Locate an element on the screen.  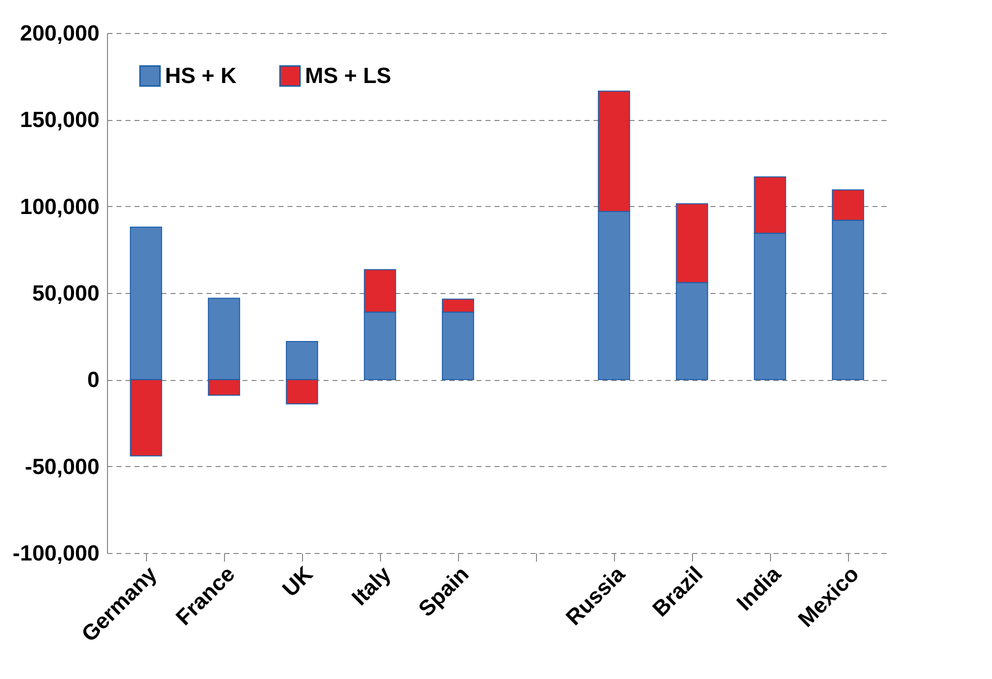
y-tick-label: -100,000 is located at coordinates (56, 553).